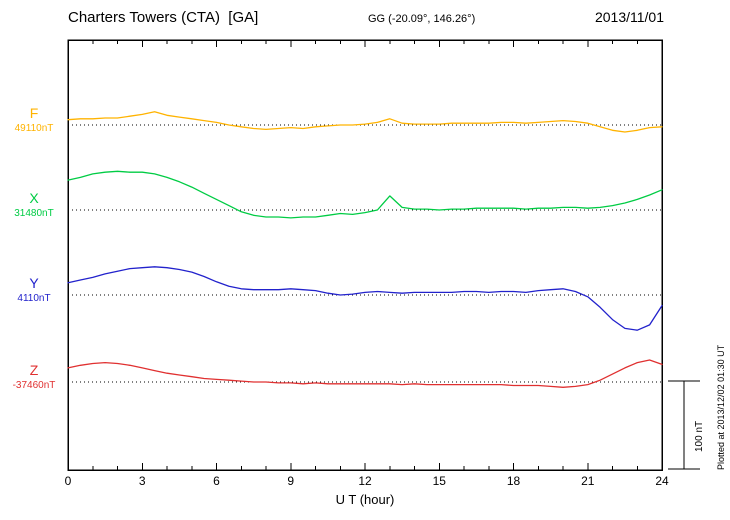  I want to click on x-tick-label: 6, so click(216, 481).